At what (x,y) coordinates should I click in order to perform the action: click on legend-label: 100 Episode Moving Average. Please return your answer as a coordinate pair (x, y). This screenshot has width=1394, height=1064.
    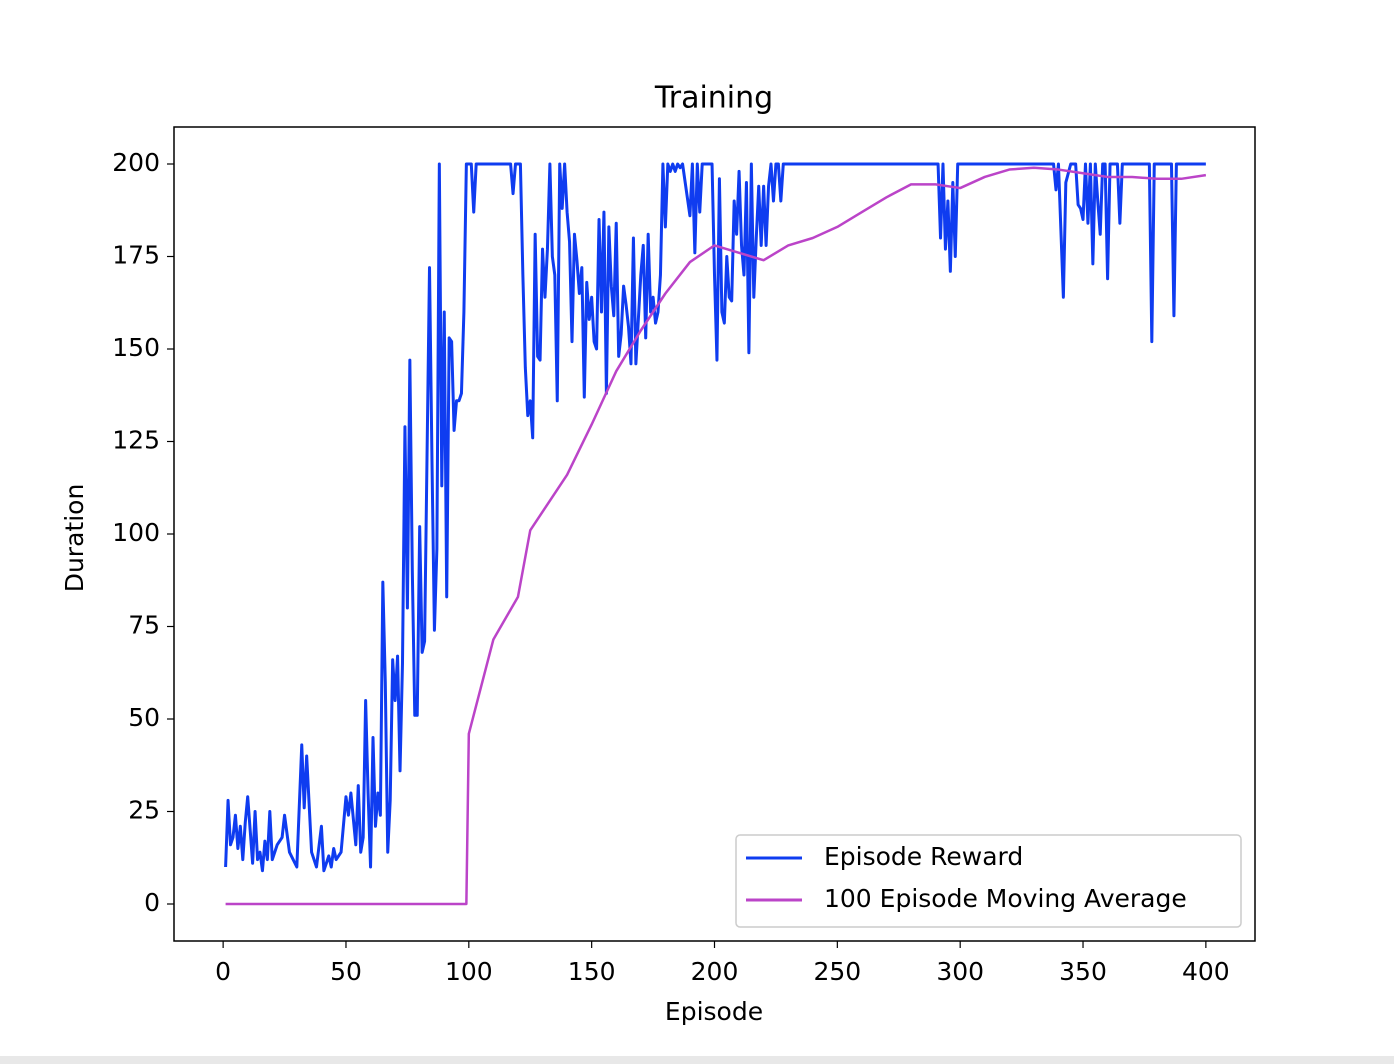
    Looking at the image, I should click on (1005, 898).